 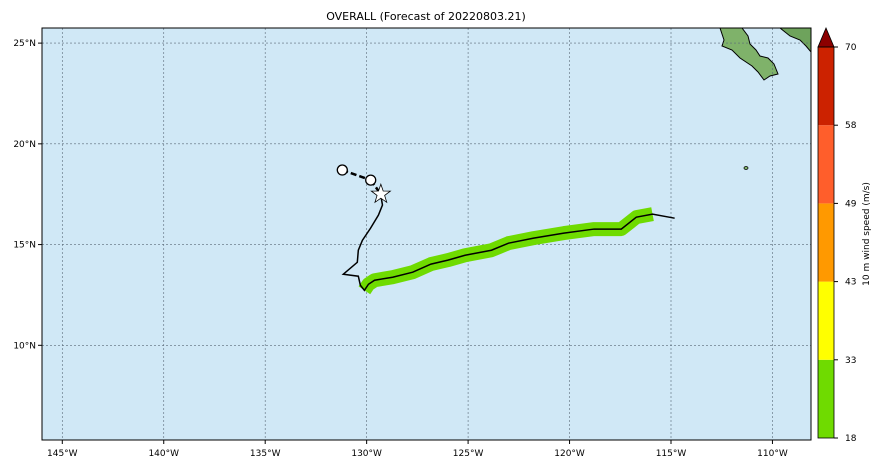 What do you see at coordinates (508, 242) in the screenshot?
I see `forecast-track-line` at bounding box center [508, 242].